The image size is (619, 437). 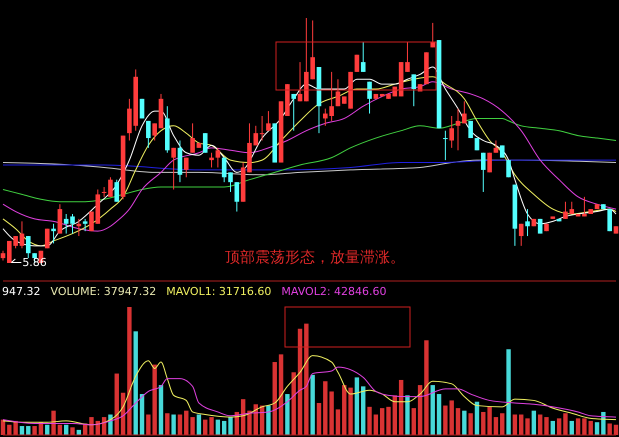 What do you see at coordinates (21, 291) in the screenshot?
I see `text: 947.32` at bounding box center [21, 291].